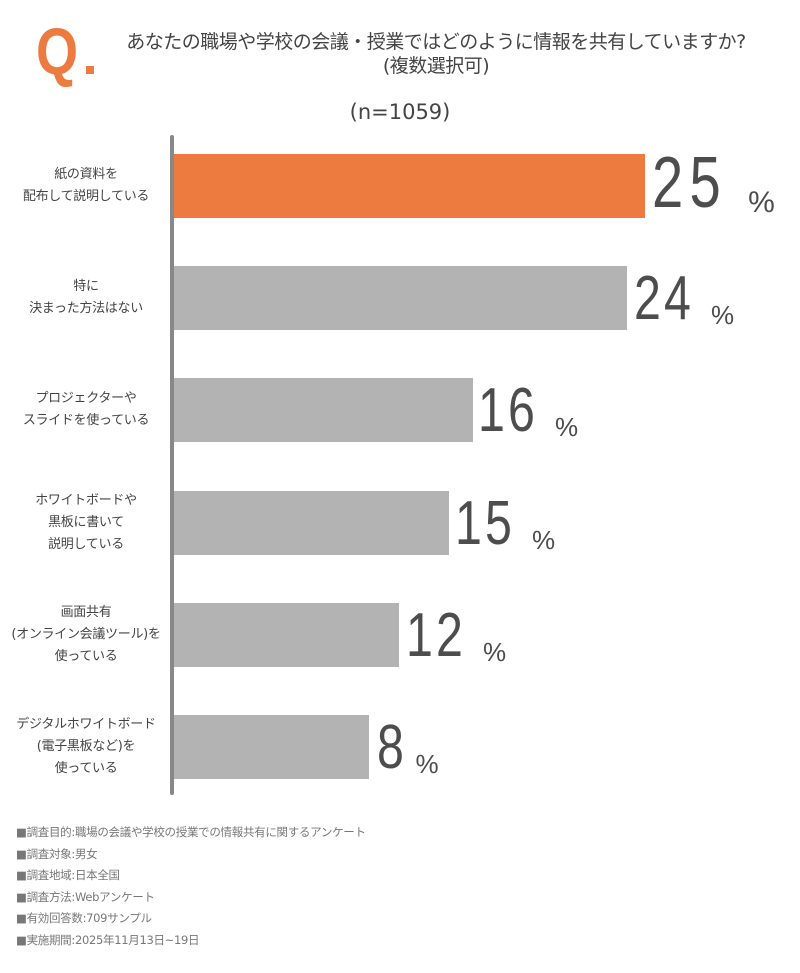 Image resolution: width=800 pixels, height=973 pixels. What do you see at coordinates (172, 465) in the screenshot?
I see `y-axis-line` at bounding box center [172, 465].